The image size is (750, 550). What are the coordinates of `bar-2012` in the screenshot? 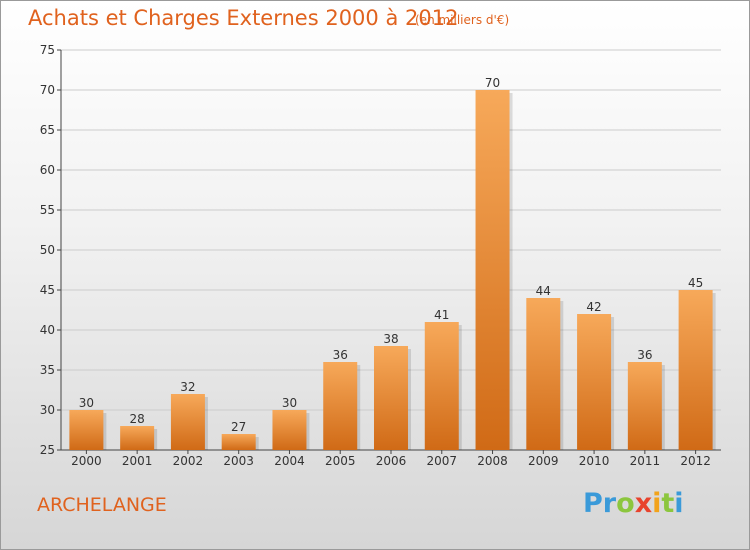 It's located at (695, 370).